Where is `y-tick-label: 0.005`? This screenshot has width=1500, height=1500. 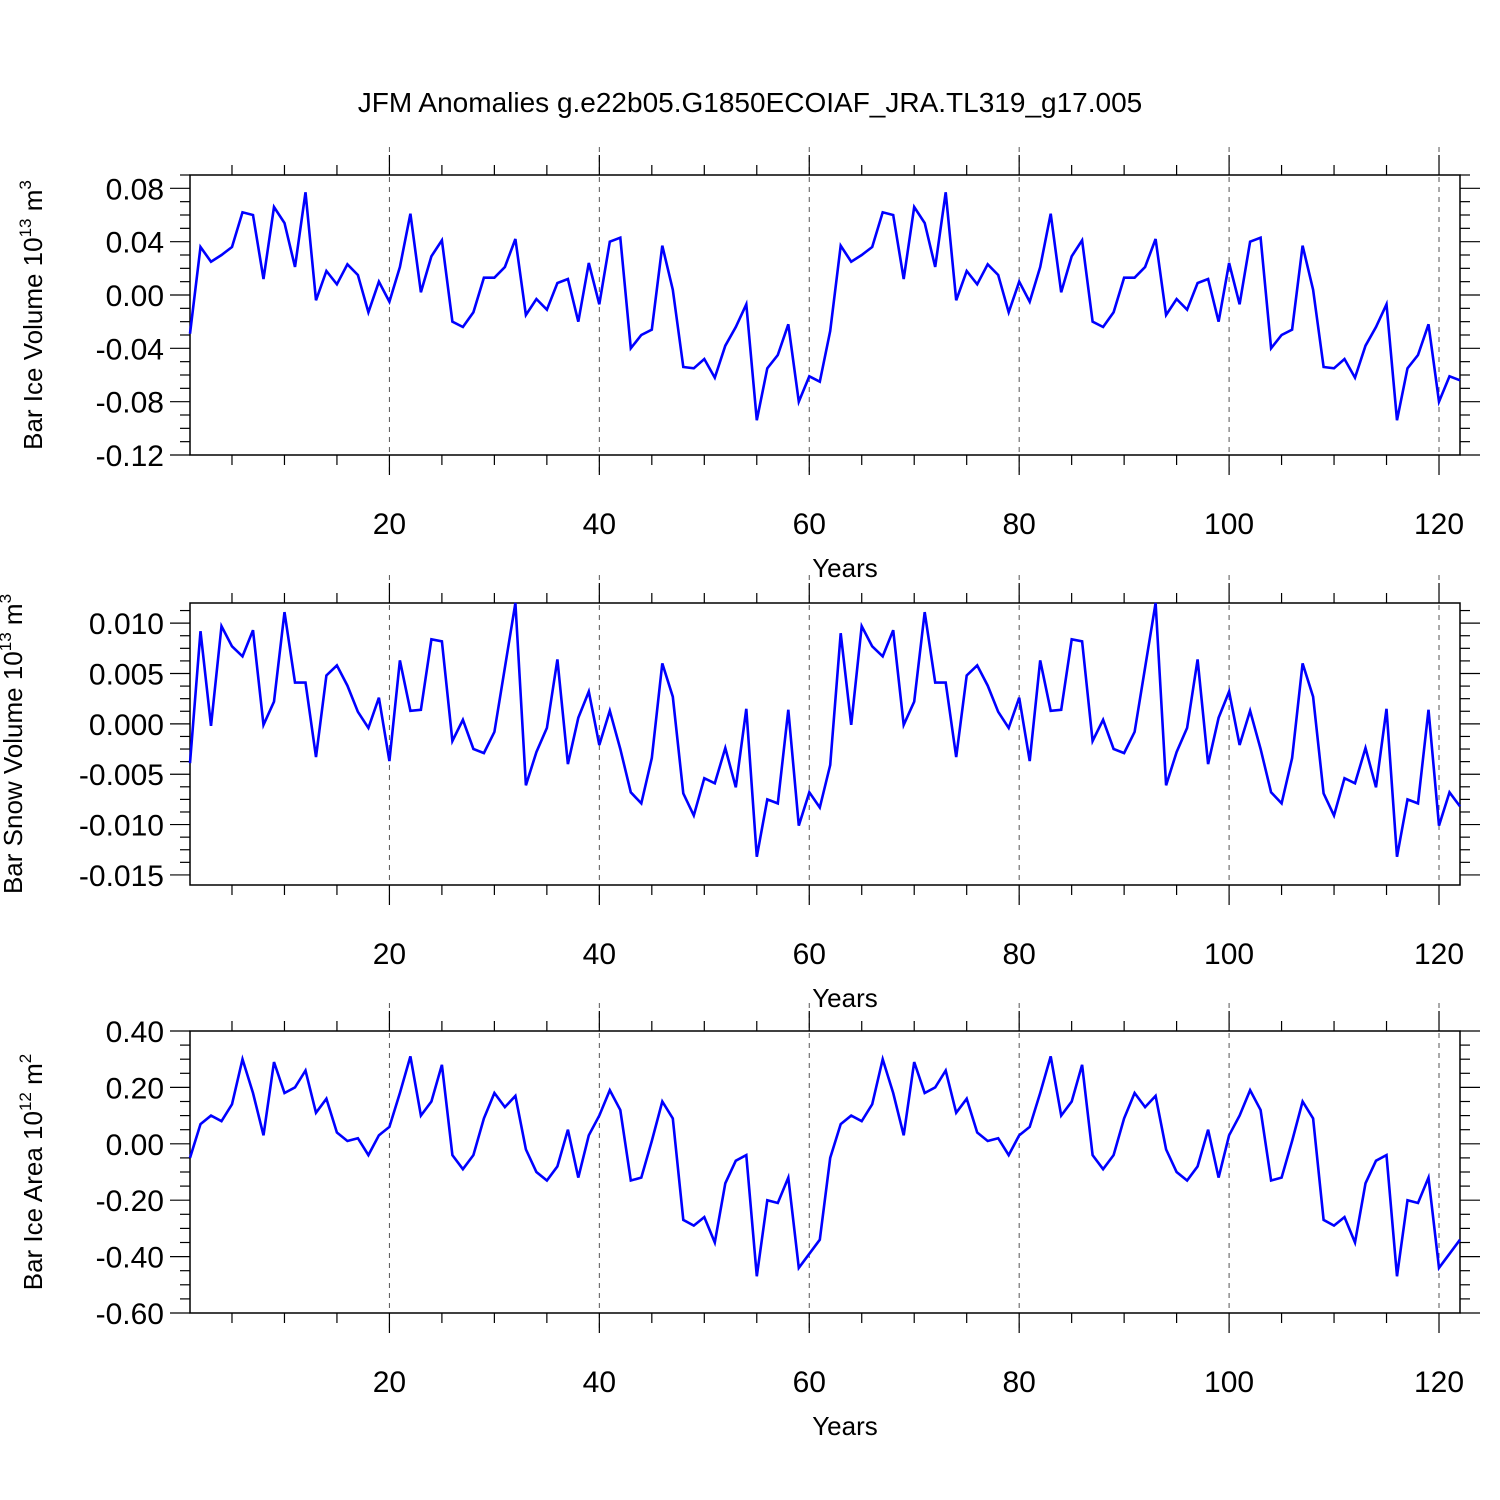
y-tick-label: 0.005 is located at coordinates (126, 675).